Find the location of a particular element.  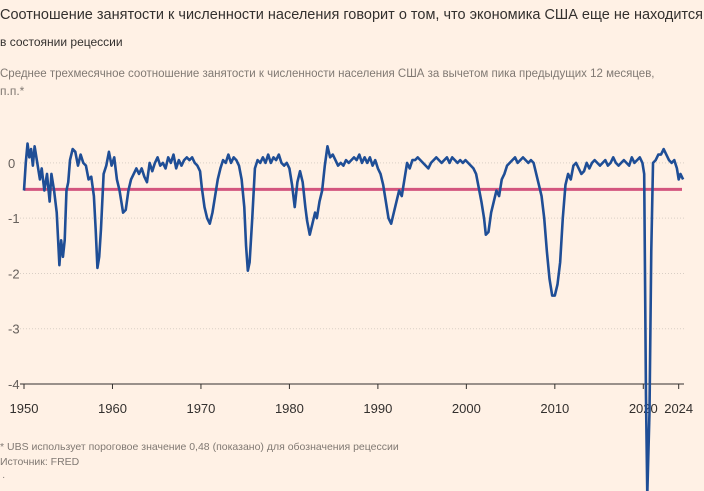

y-tick-label: -2 is located at coordinates (14, 273).